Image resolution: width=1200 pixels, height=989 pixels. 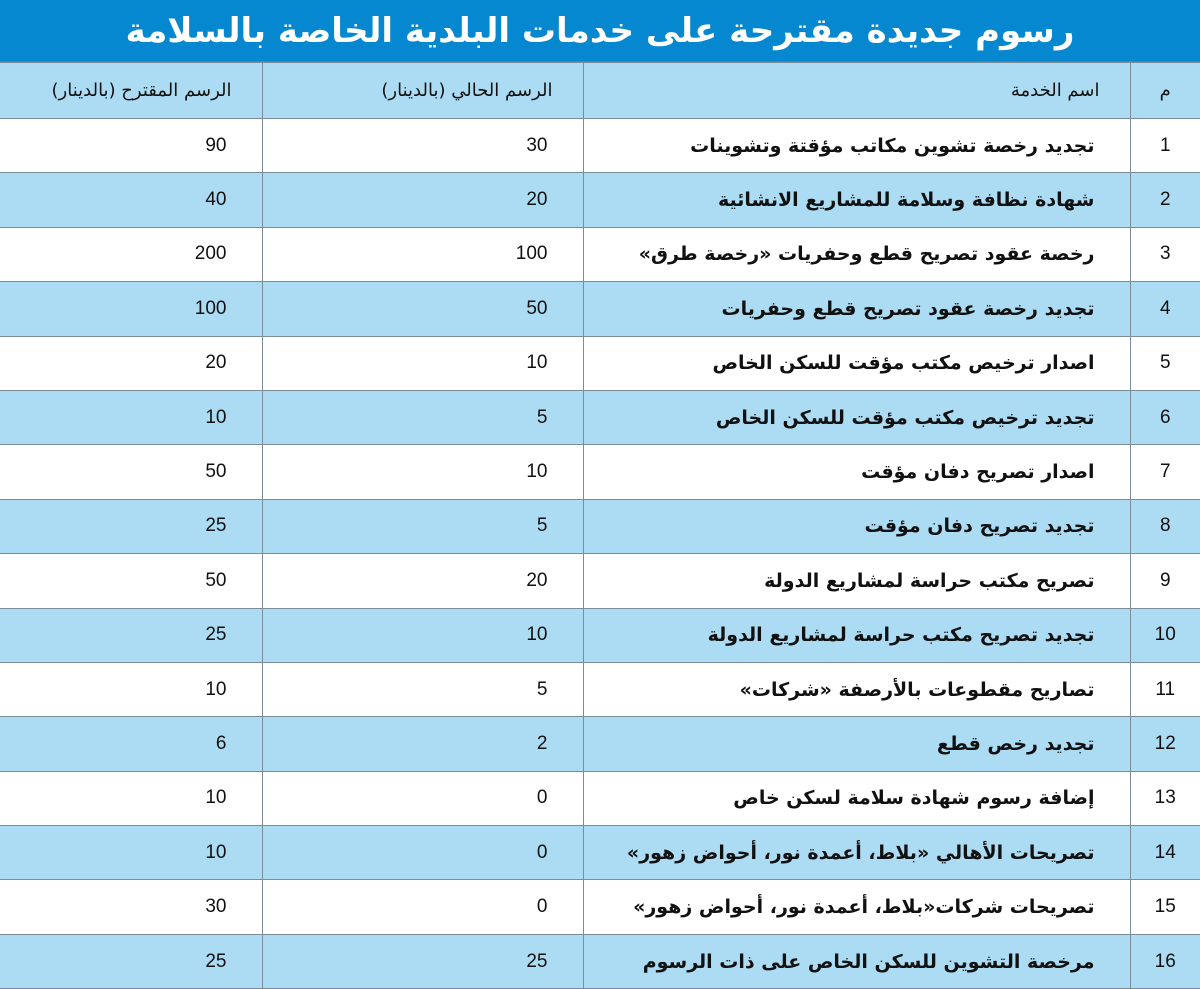 I want to click on current-fee: 25, so click(x=422, y=961).